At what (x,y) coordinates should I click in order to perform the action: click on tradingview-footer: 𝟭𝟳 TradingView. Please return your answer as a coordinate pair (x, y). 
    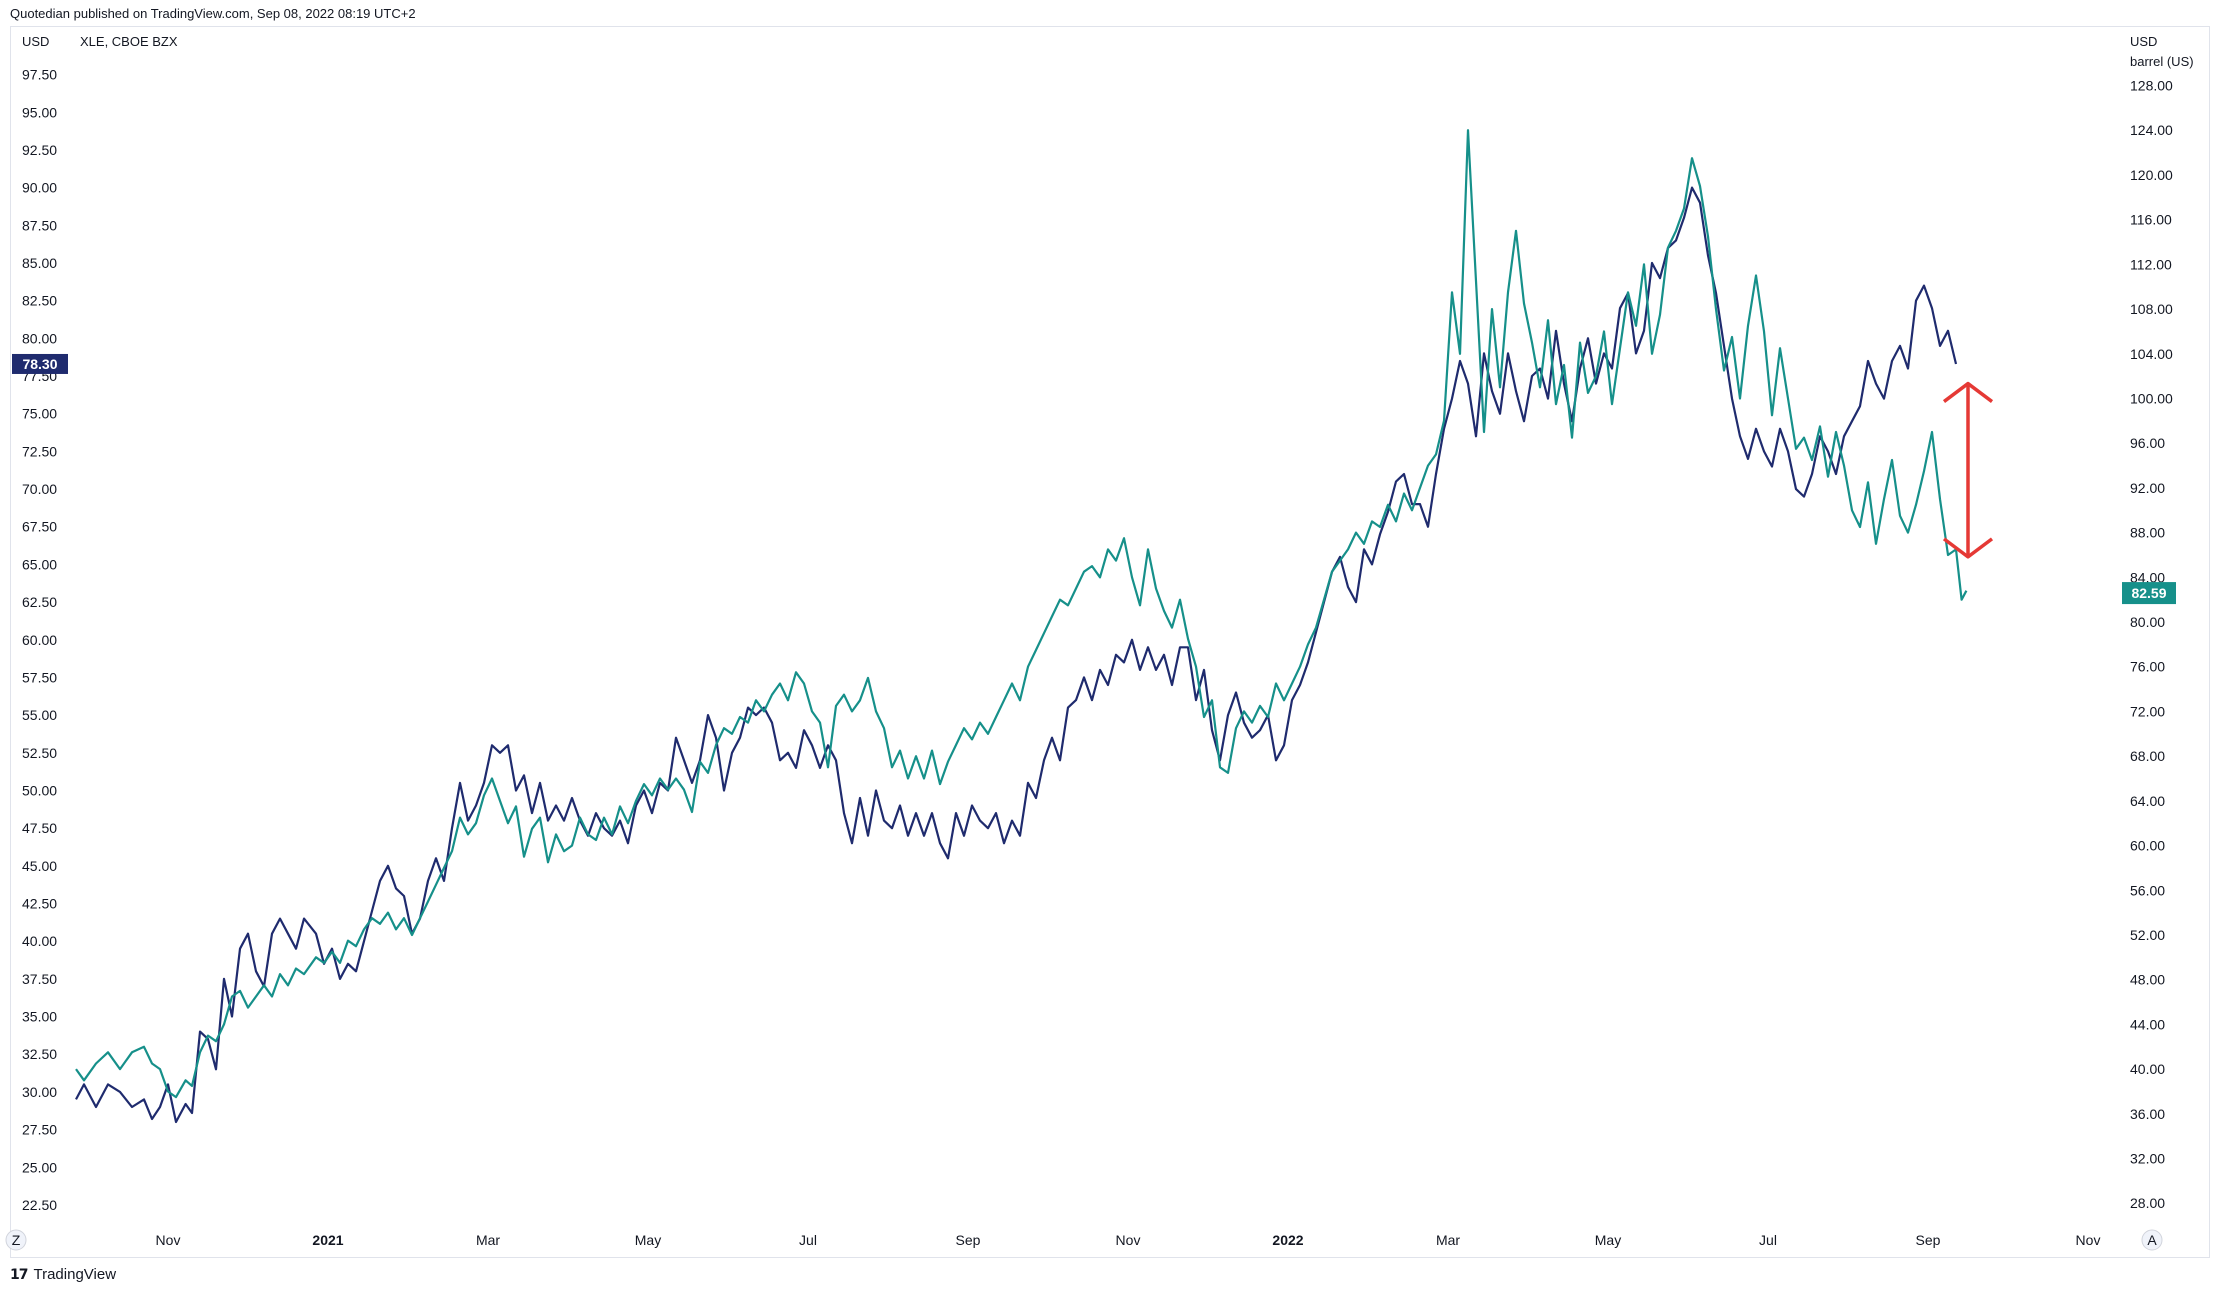
    Looking at the image, I should click on (63, 1274).